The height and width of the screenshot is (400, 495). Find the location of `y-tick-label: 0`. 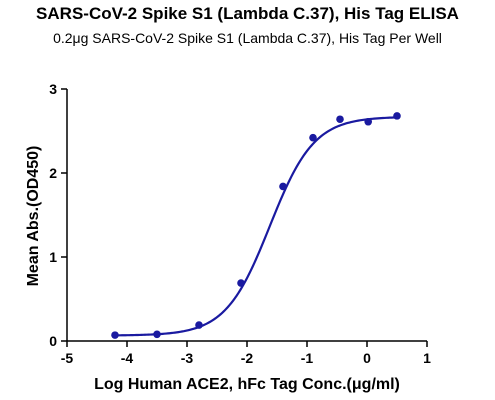

y-tick-label: 0 is located at coordinates (53, 341).